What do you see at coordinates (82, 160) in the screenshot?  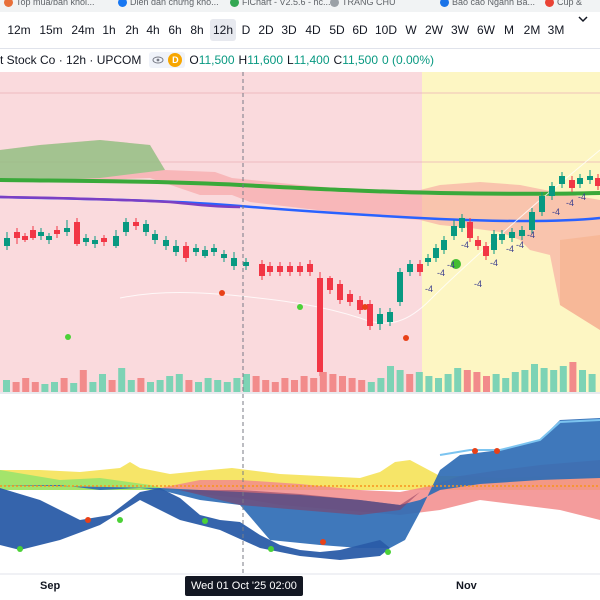 I see `ichimoku-cloud-green` at bounding box center [82, 160].